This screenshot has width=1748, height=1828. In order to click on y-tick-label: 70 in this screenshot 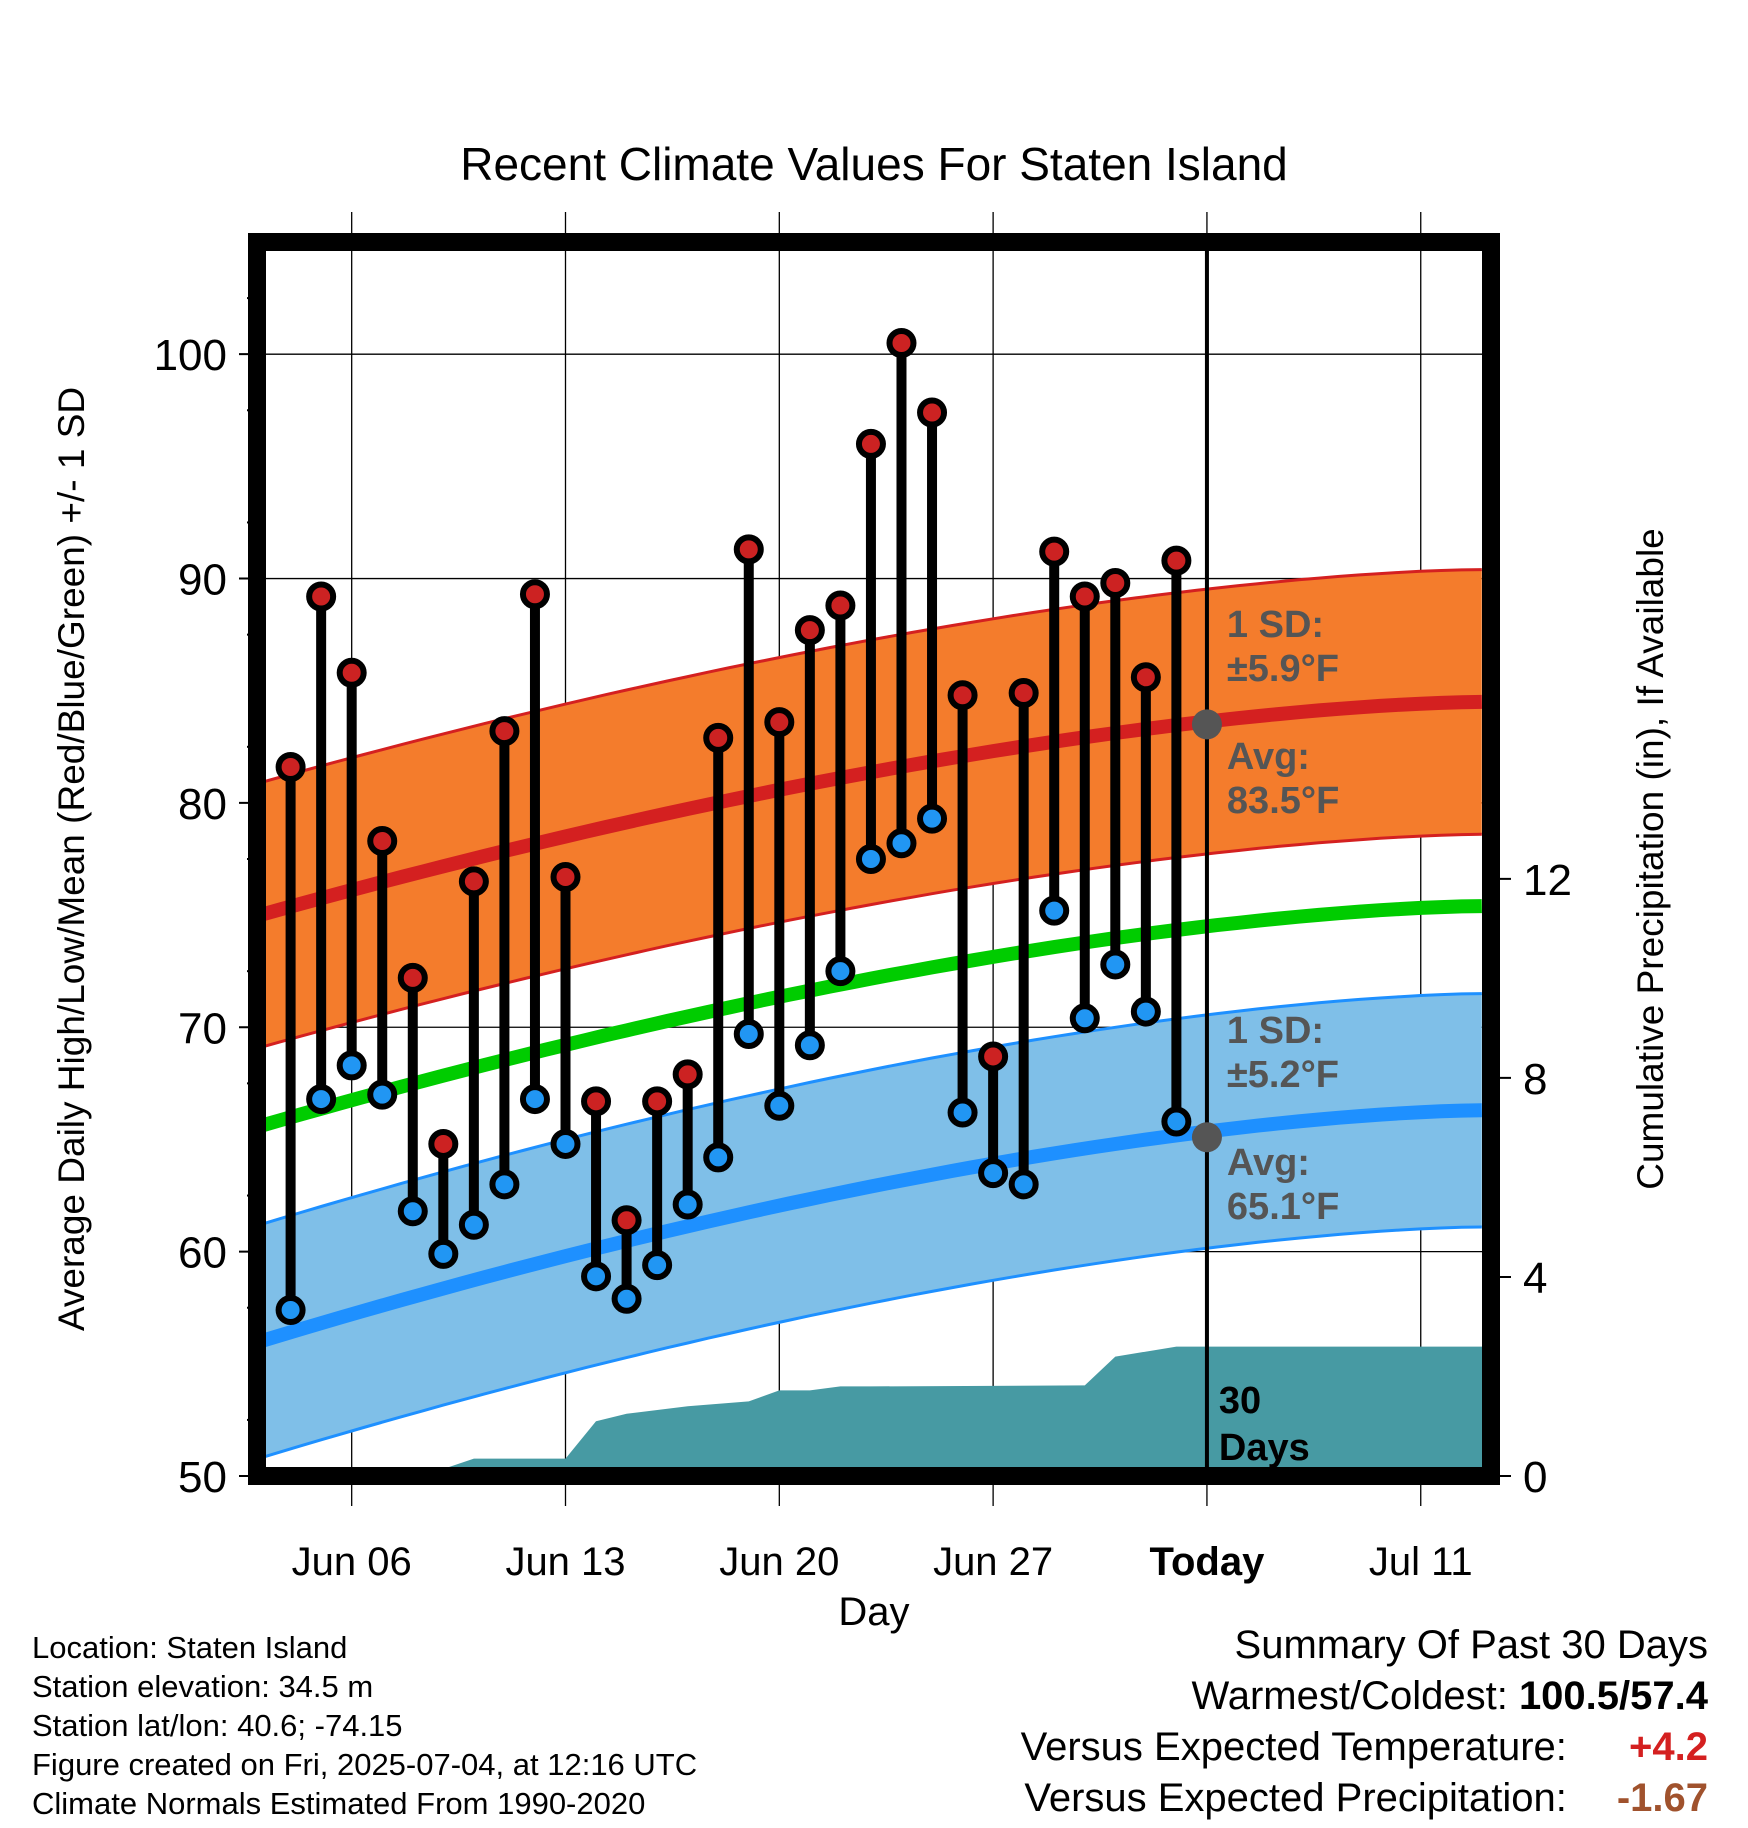, I will do `click(202, 1028)`.